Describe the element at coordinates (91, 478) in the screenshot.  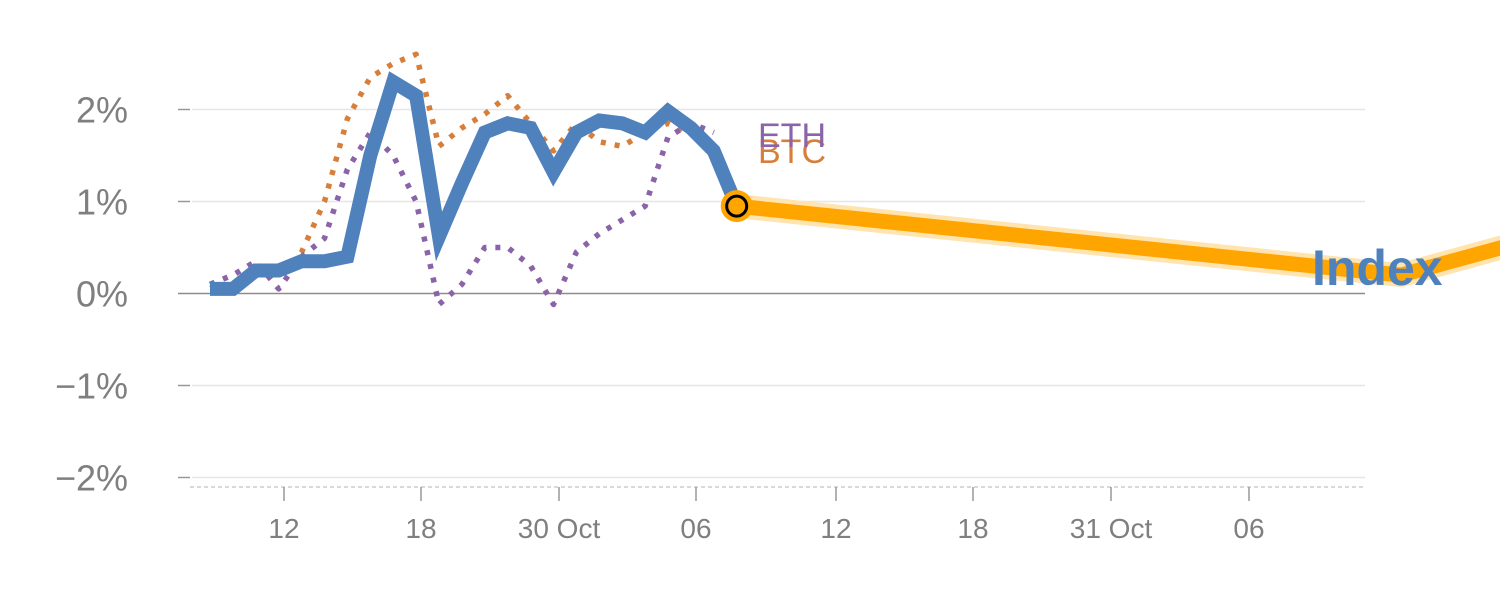
I see `y-tick-label: −2%` at that location.